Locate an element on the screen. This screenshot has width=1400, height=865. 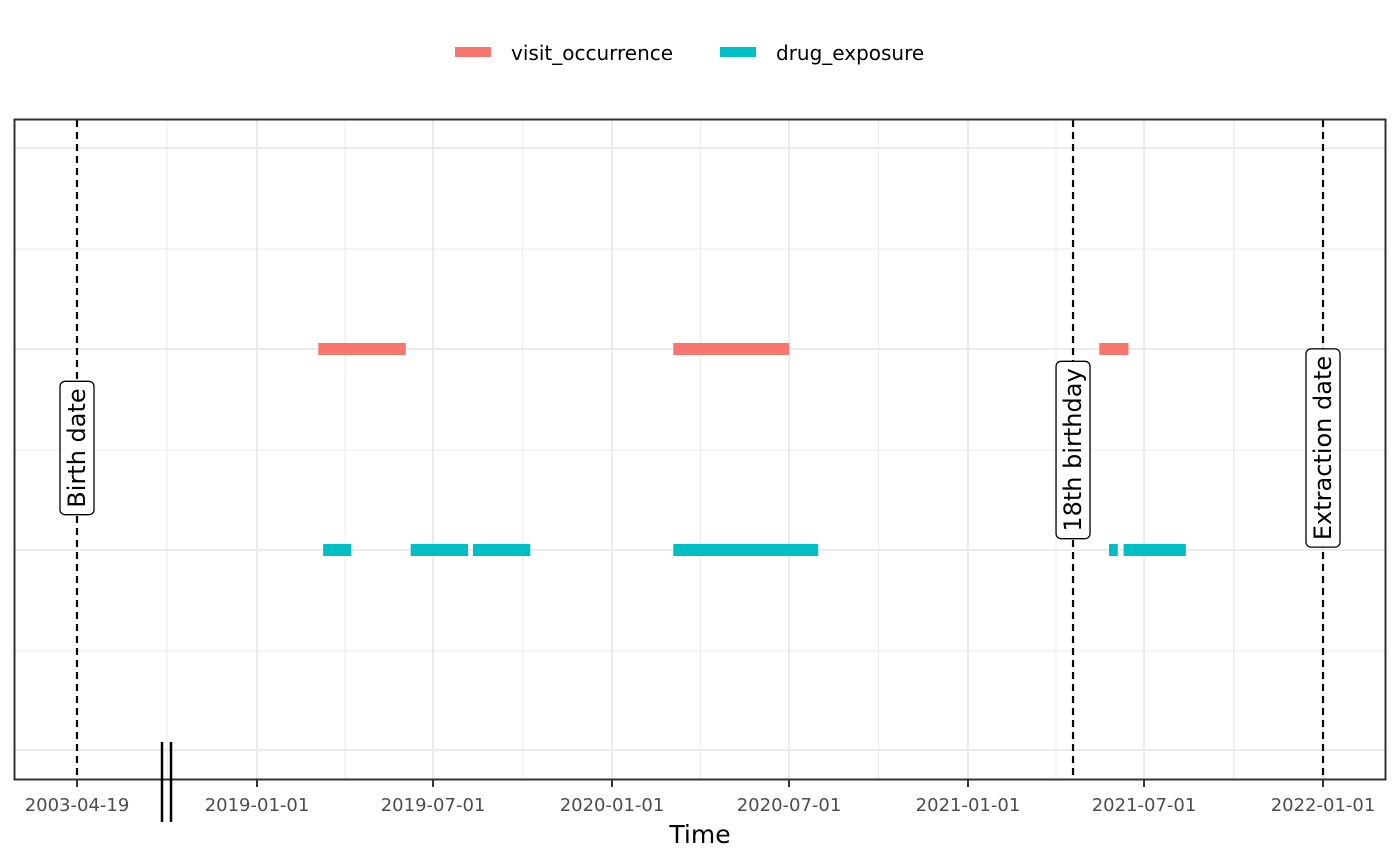
x-tick-label: 2021-01-01 is located at coordinates (968, 805).